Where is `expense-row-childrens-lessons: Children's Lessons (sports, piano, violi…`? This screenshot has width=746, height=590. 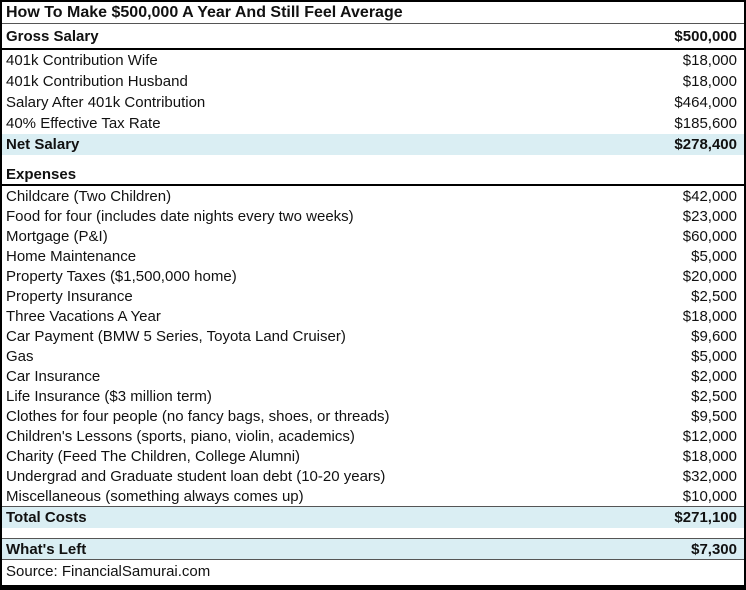 expense-row-childrens-lessons: Children's Lessons (sports, piano, violi… is located at coordinates (373, 436).